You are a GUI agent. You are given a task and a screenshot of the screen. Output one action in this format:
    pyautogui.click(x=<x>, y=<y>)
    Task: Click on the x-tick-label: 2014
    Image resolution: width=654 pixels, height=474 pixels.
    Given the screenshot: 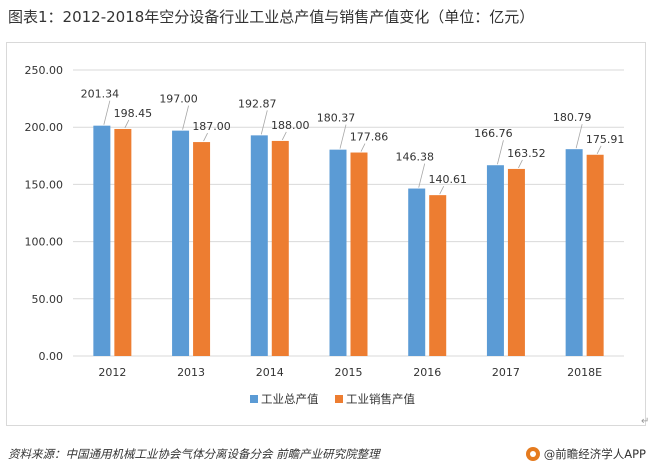 What is the action you would take?
    pyautogui.click(x=270, y=372)
    